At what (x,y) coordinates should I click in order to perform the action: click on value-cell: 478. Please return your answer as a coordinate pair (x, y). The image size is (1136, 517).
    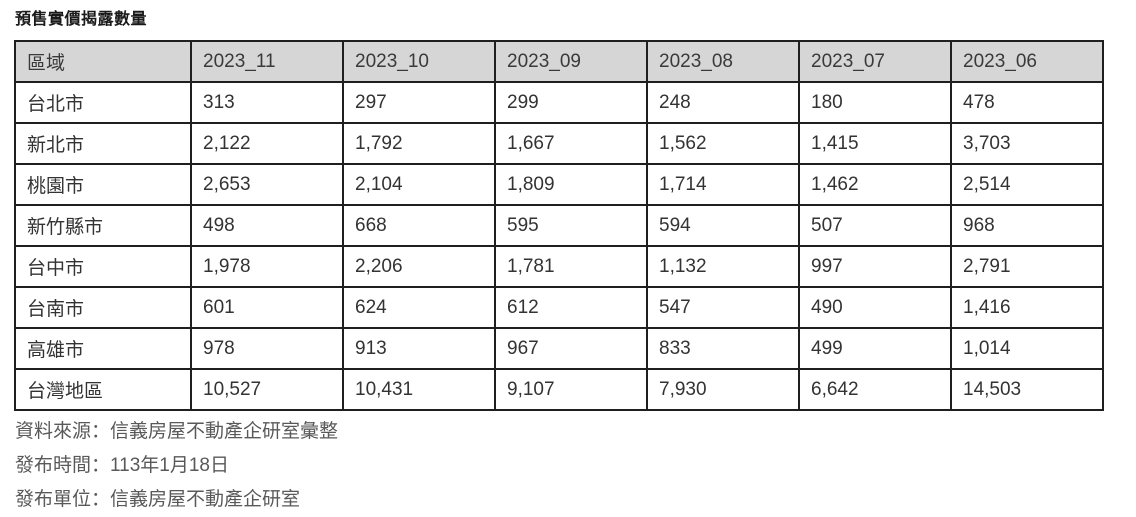
    Looking at the image, I should click on (1027, 102).